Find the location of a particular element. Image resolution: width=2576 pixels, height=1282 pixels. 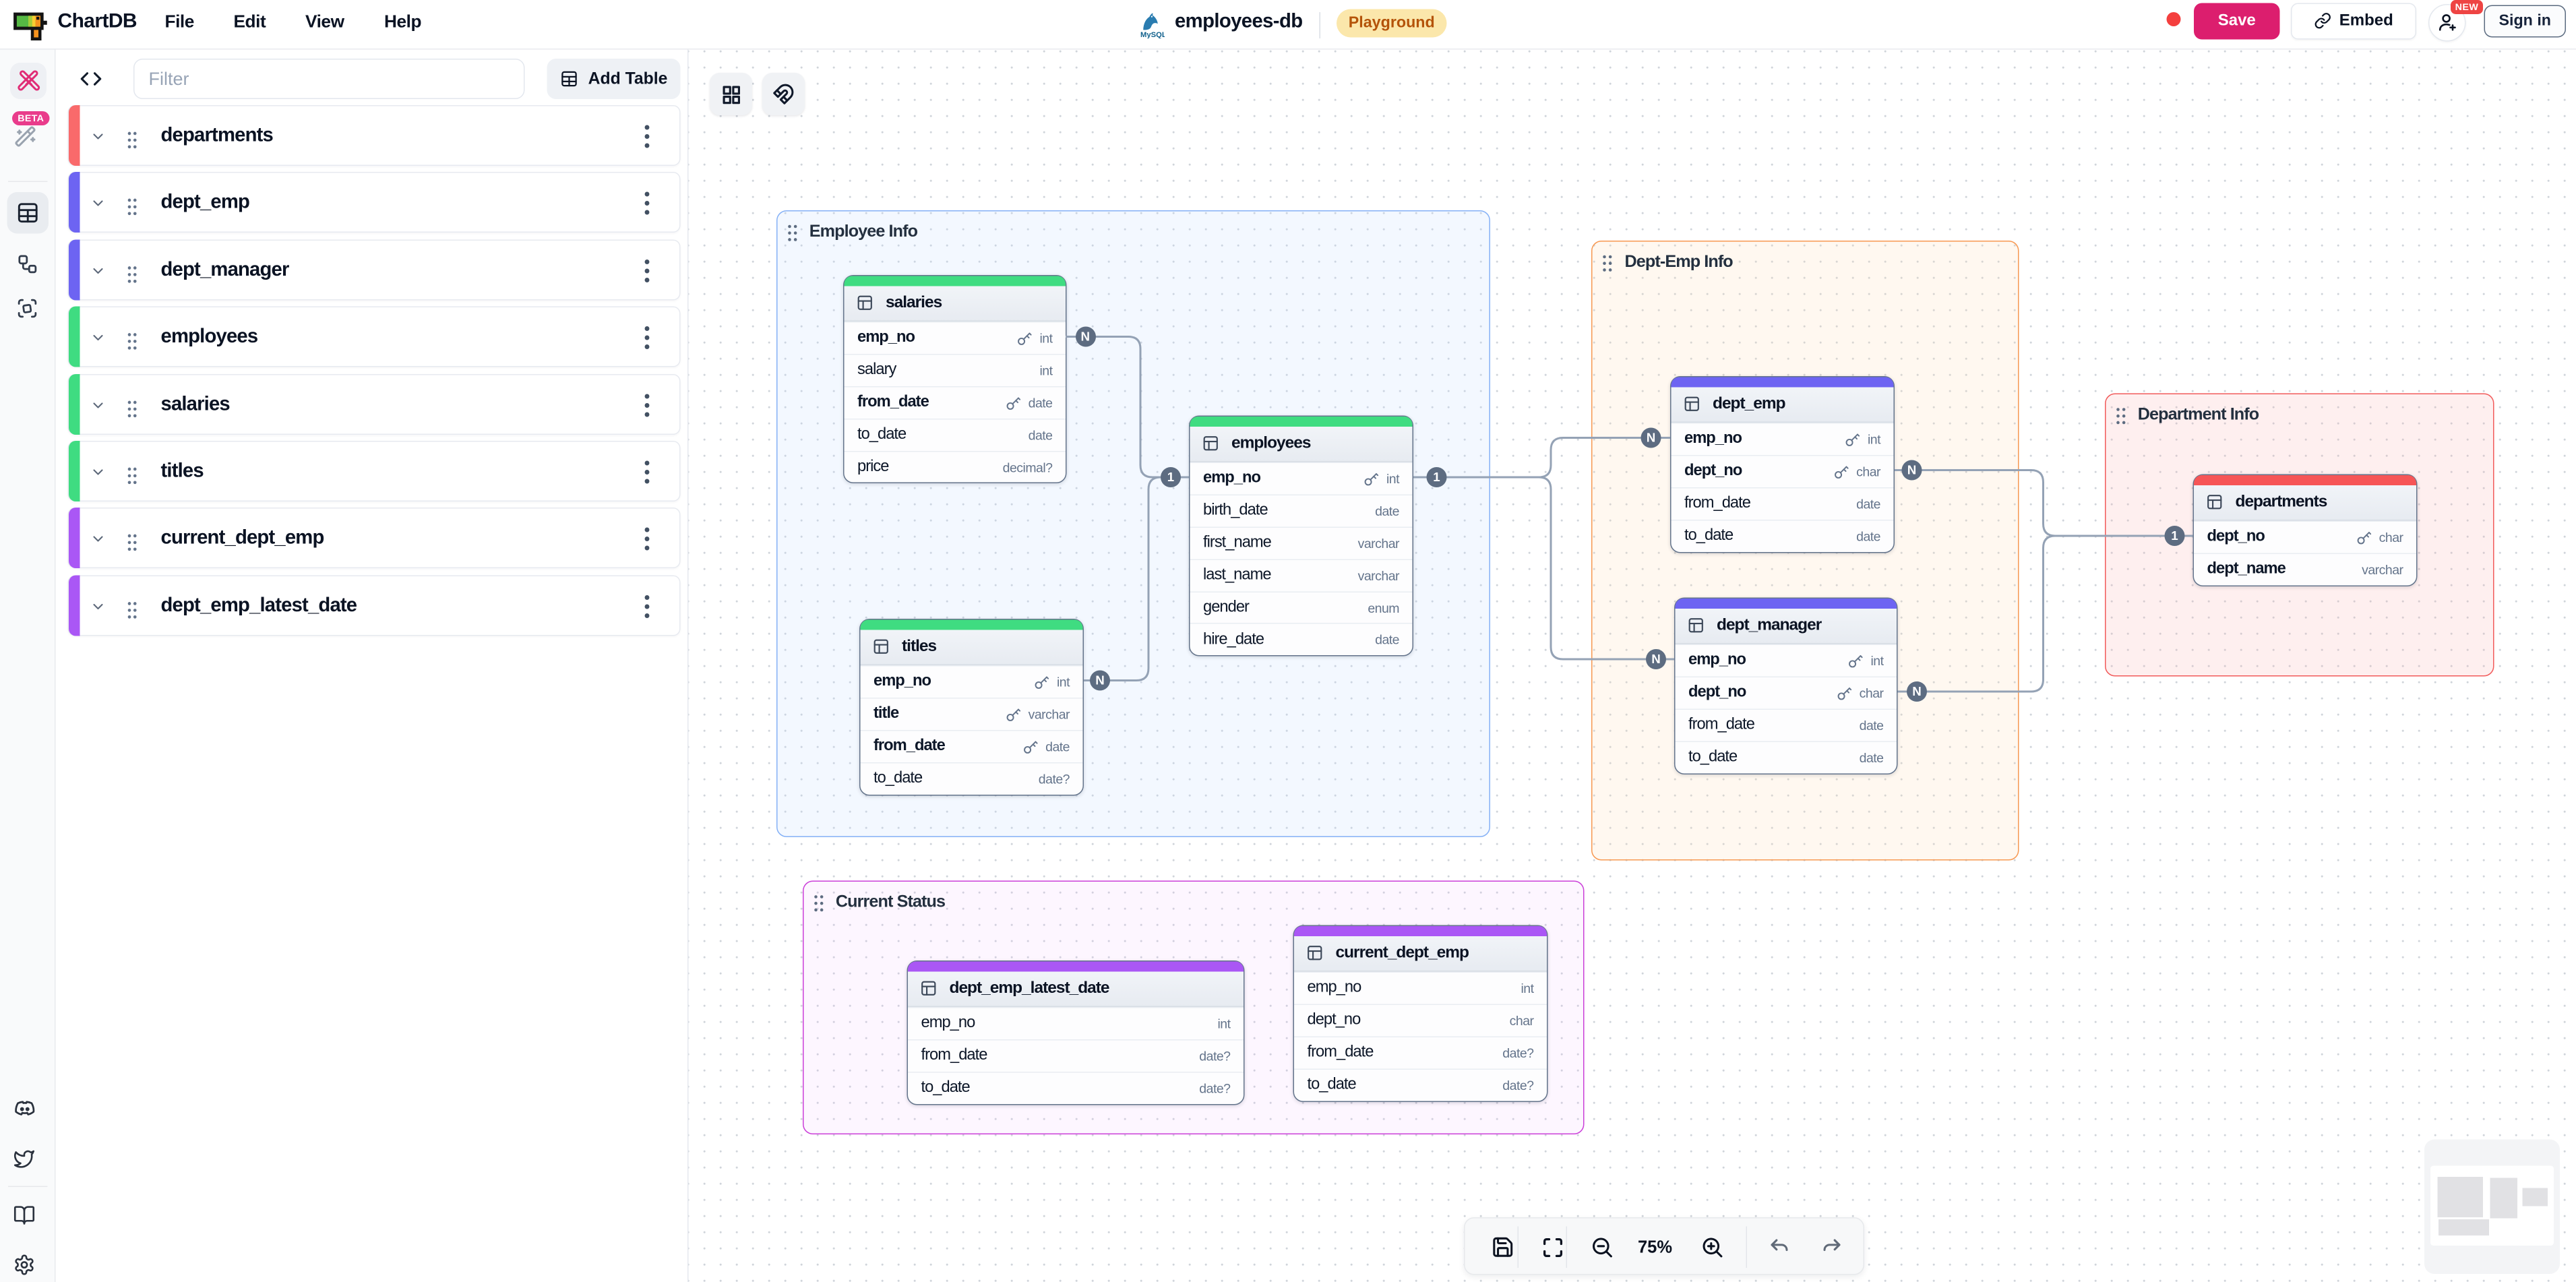

svg-text: MySQL. is located at coordinates (1152, 34).